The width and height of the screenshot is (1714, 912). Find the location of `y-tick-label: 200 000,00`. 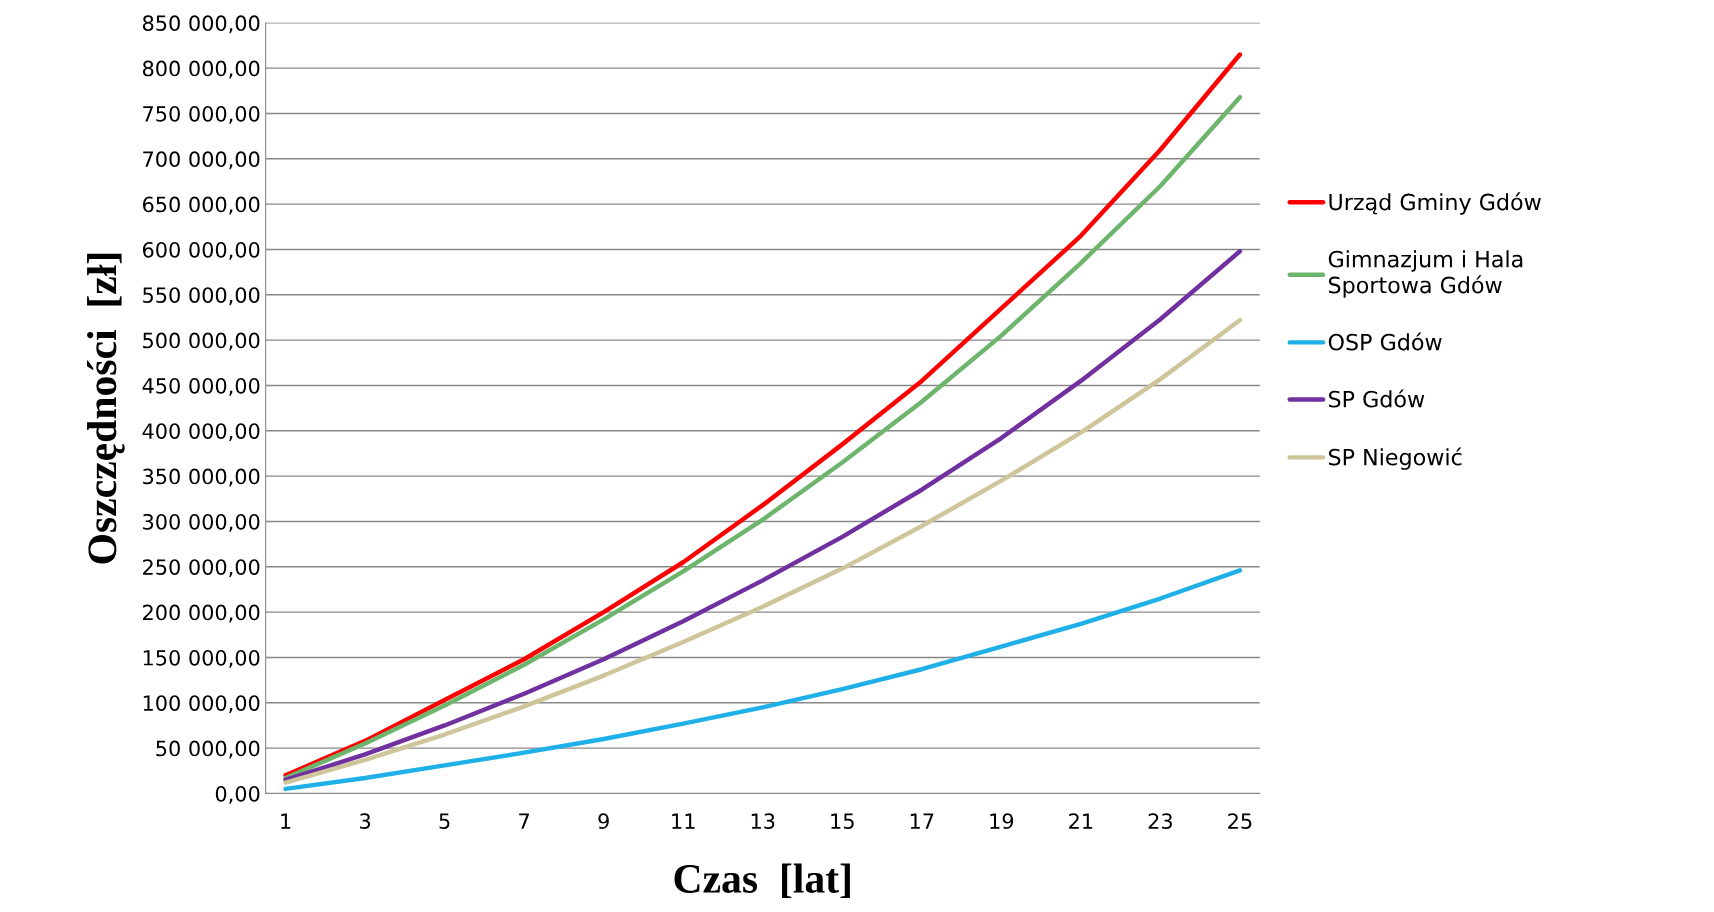

y-tick-label: 200 000,00 is located at coordinates (201, 613).